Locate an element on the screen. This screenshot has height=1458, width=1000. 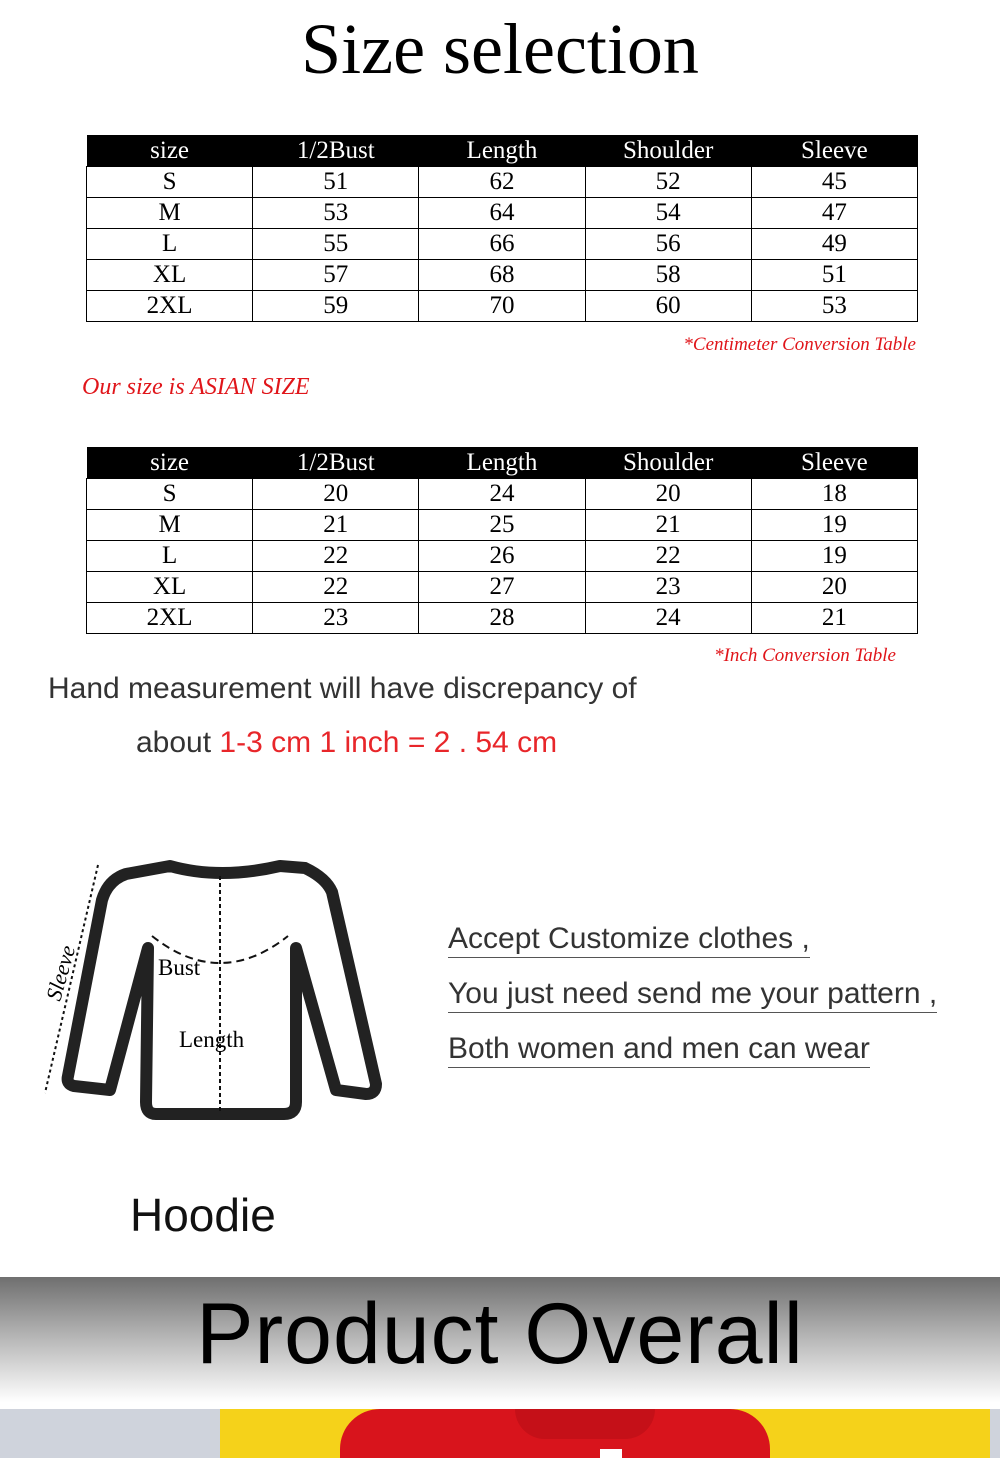
table-cell: 66 is located at coordinates (502, 244).